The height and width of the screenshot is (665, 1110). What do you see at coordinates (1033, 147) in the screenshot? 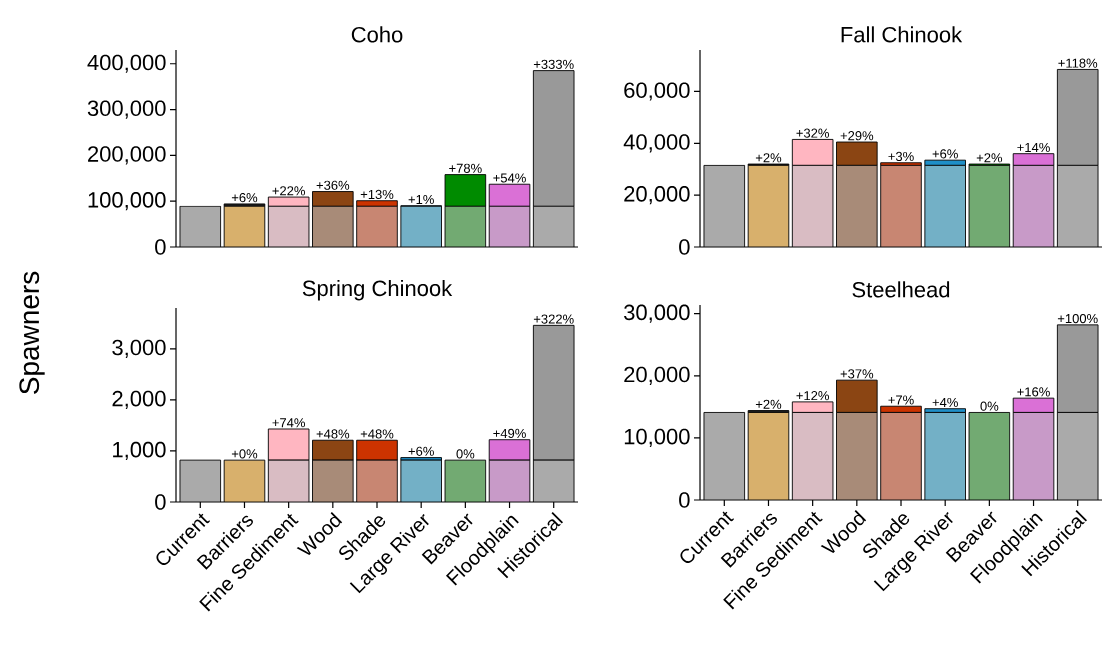
I see `annotation: +14%` at bounding box center [1033, 147].